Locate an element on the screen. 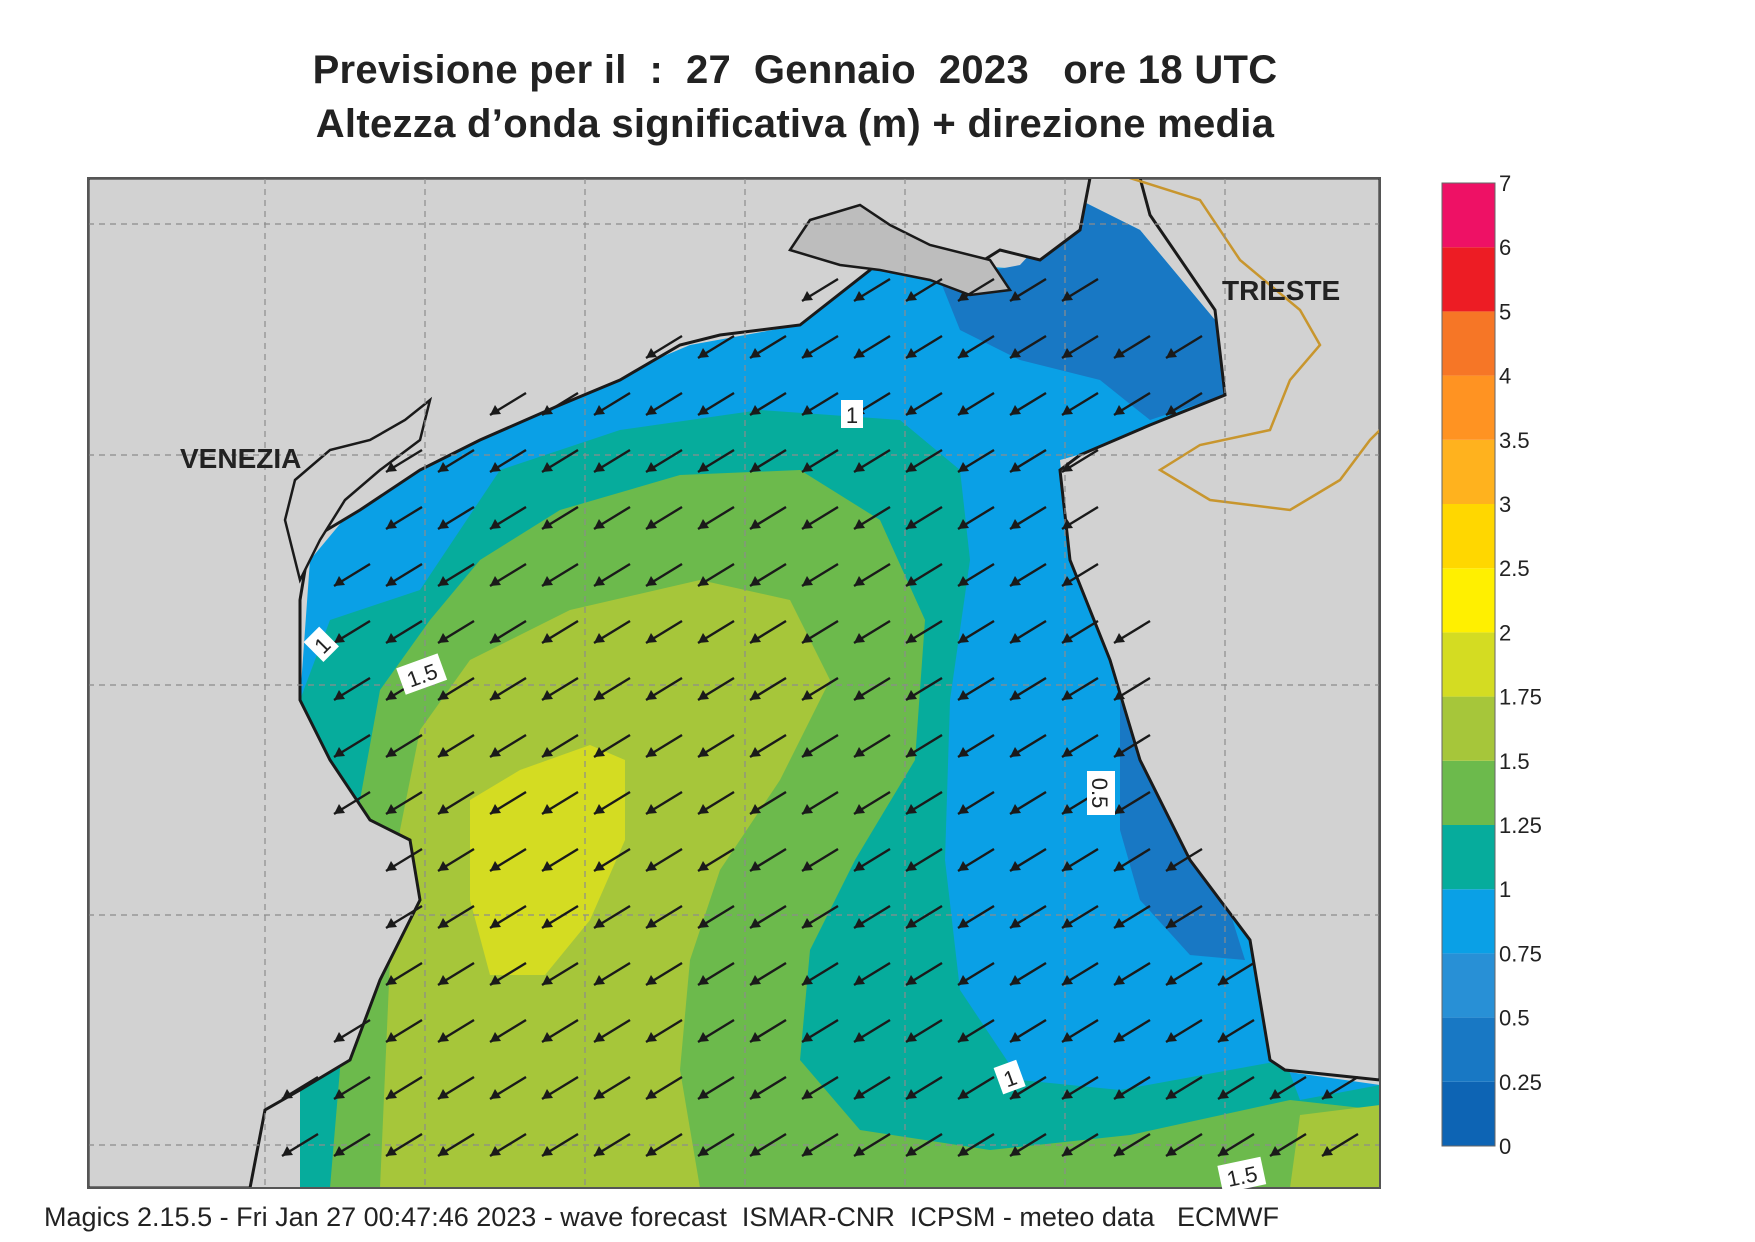  contour-label: 1.5 is located at coordinates (1242, 1176).